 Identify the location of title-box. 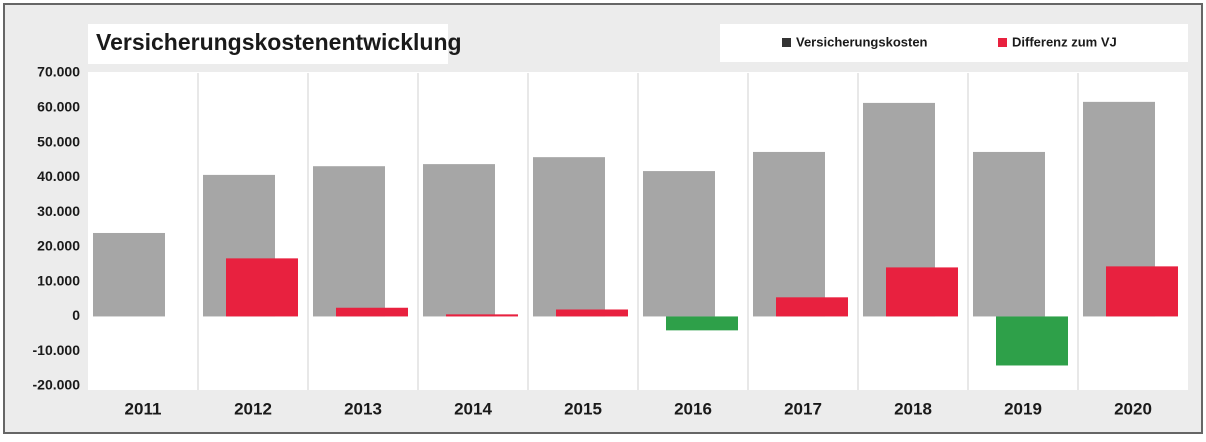
(268, 44).